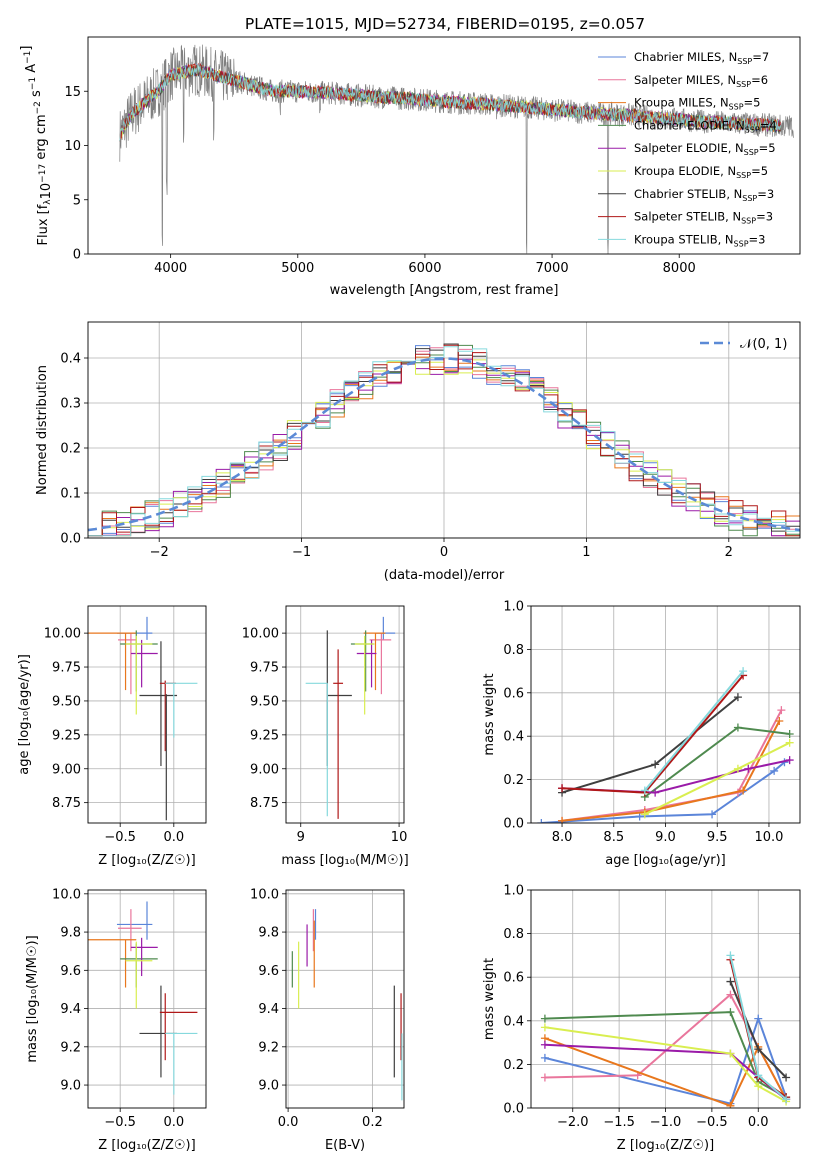  I want to click on weight-line-chabrier-miles, so click(666, 1060).